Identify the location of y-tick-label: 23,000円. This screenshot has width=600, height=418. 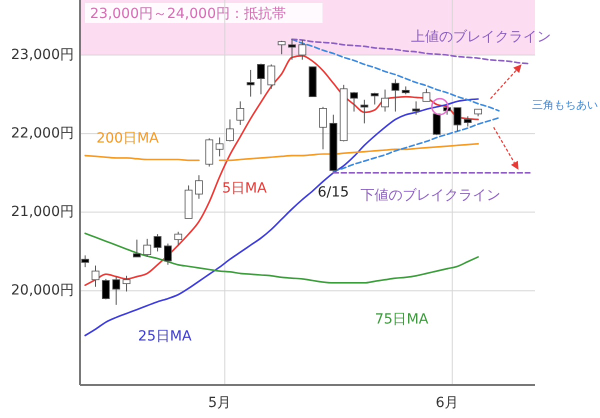
(42, 54).